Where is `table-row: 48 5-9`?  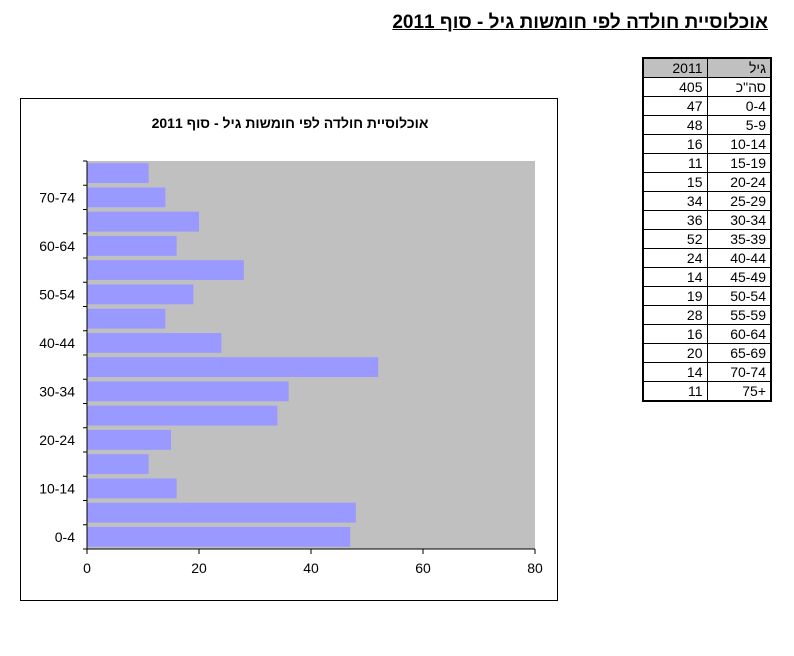 table-row: 48 5-9 is located at coordinates (707, 125).